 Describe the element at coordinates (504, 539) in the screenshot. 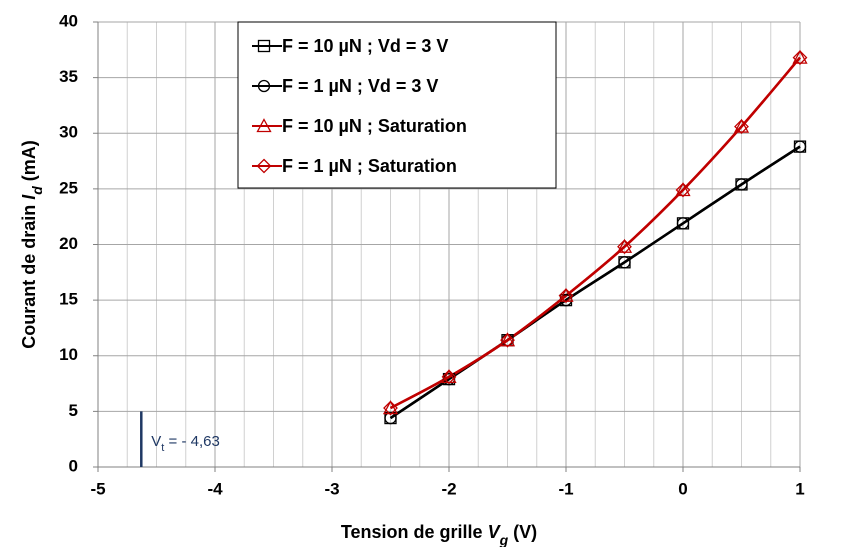

I see `x-axis-title-part: g` at that location.